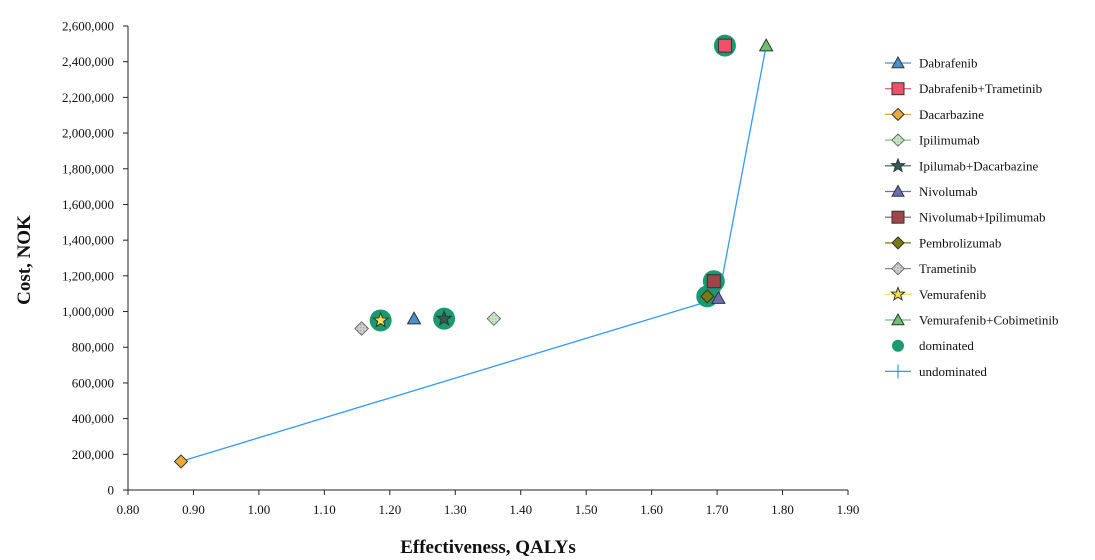  I want to click on legend-item: Ipilumab+Dacarbazine, so click(961, 165).